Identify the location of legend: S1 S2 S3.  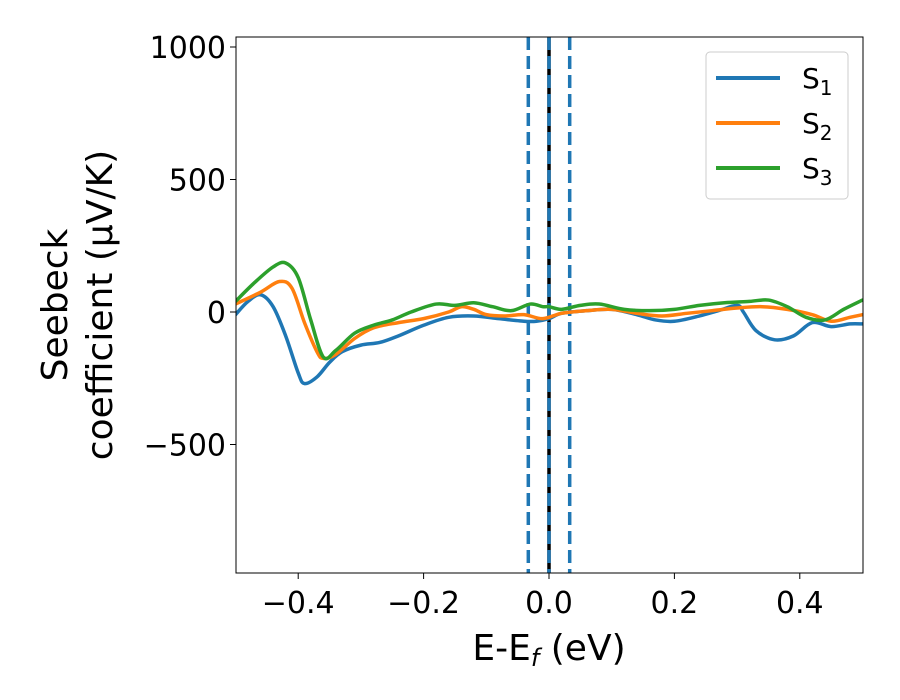
(777, 125).